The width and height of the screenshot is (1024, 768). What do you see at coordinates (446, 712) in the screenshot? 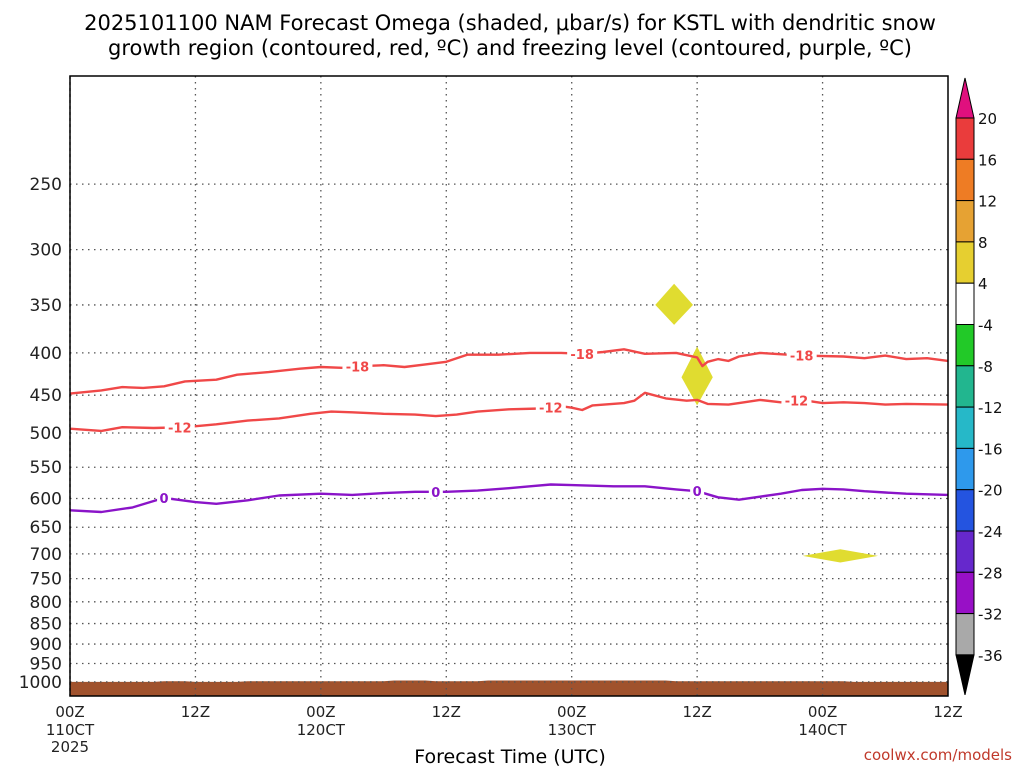
I see `x-tick-36h: 12Z` at bounding box center [446, 712].